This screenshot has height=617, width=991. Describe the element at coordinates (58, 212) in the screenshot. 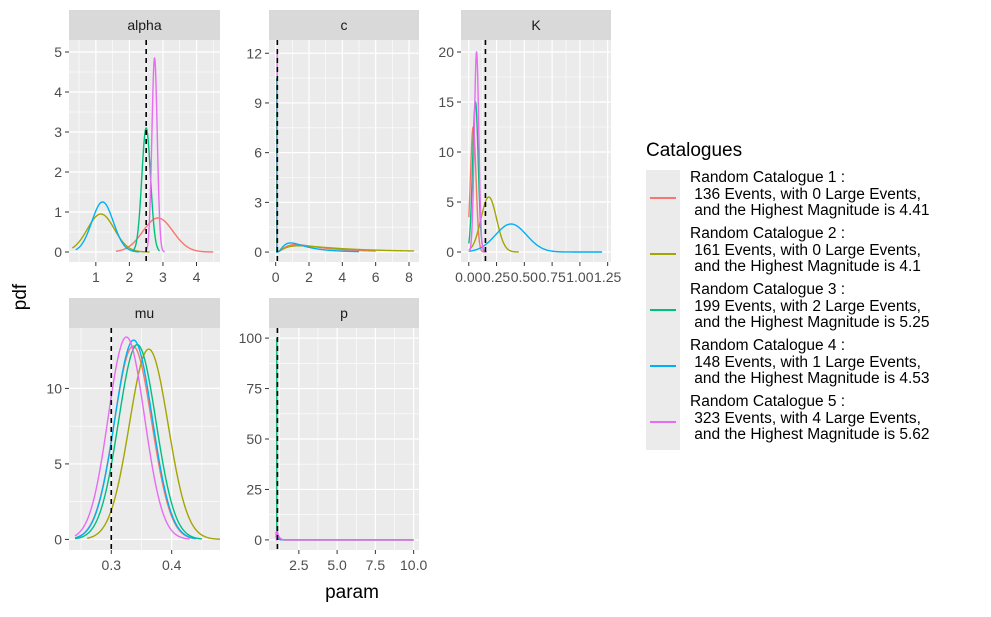

I see `y-tick-label: 1` at that location.